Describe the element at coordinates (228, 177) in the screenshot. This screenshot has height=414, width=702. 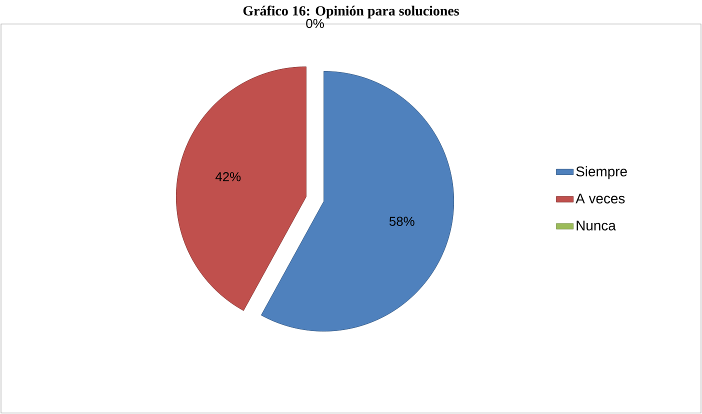
I see `data-label: 42%` at that location.